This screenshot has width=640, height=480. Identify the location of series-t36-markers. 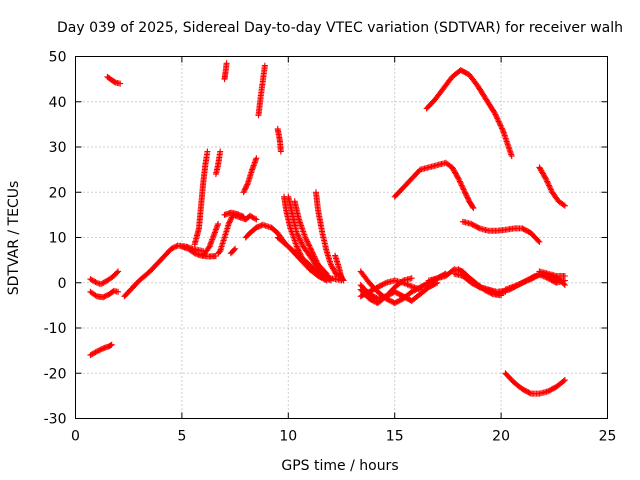
(434, 185).